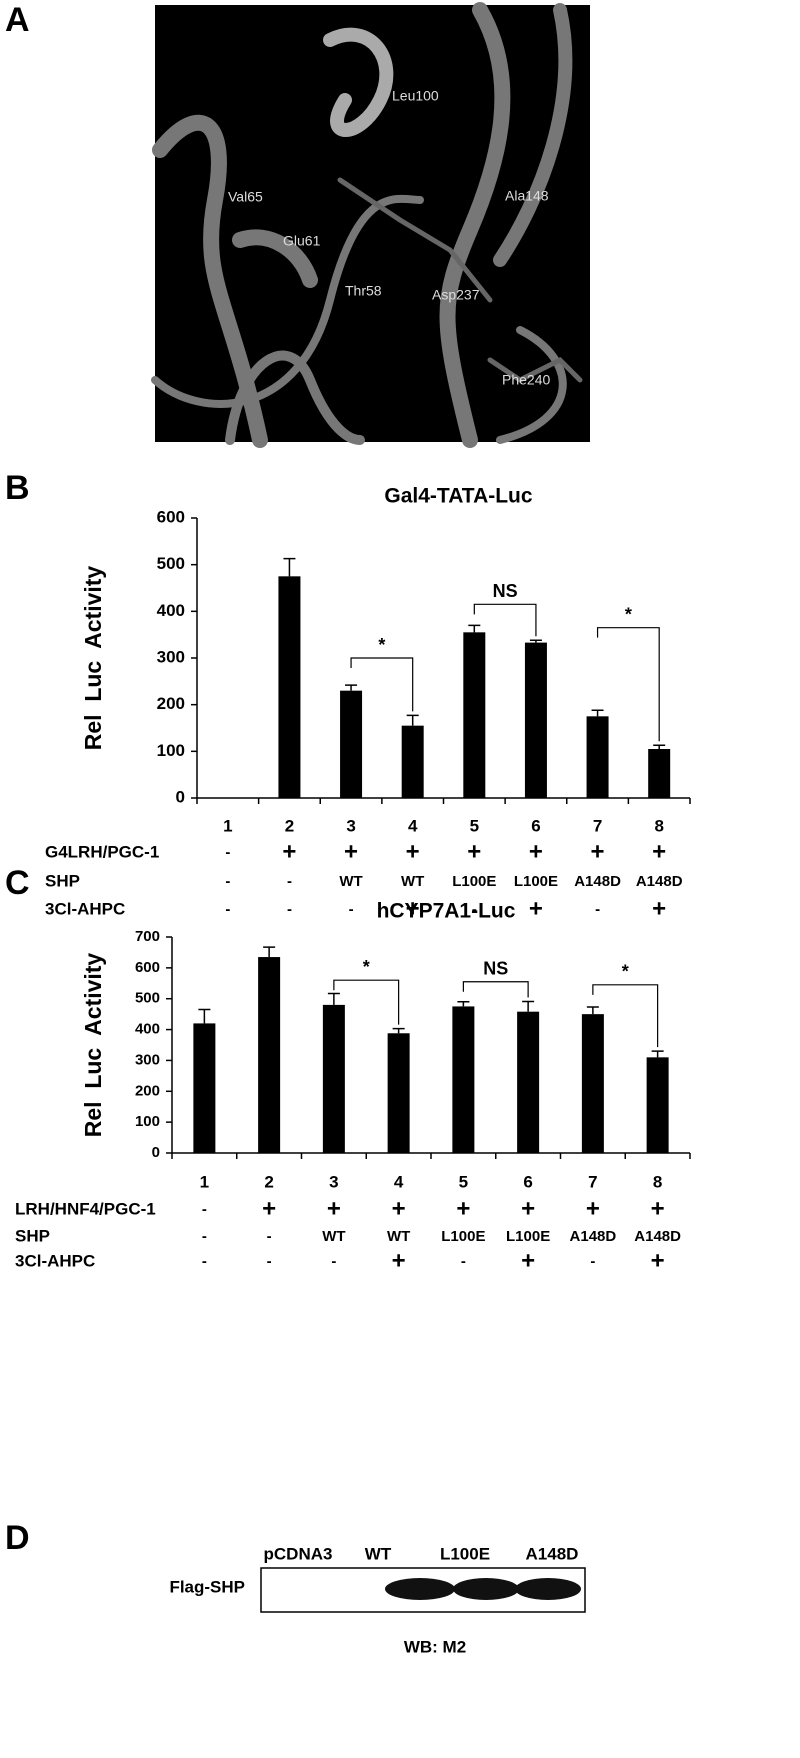 The height and width of the screenshot is (1758, 800). What do you see at coordinates (17, 20) in the screenshot?
I see `panel-label: A` at bounding box center [17, 20].